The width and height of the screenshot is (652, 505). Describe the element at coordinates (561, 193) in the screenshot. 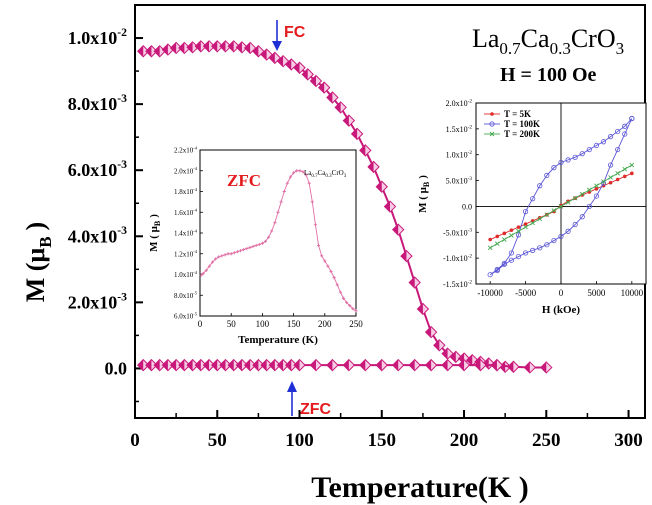

I see `mh-inset-series` at that location.